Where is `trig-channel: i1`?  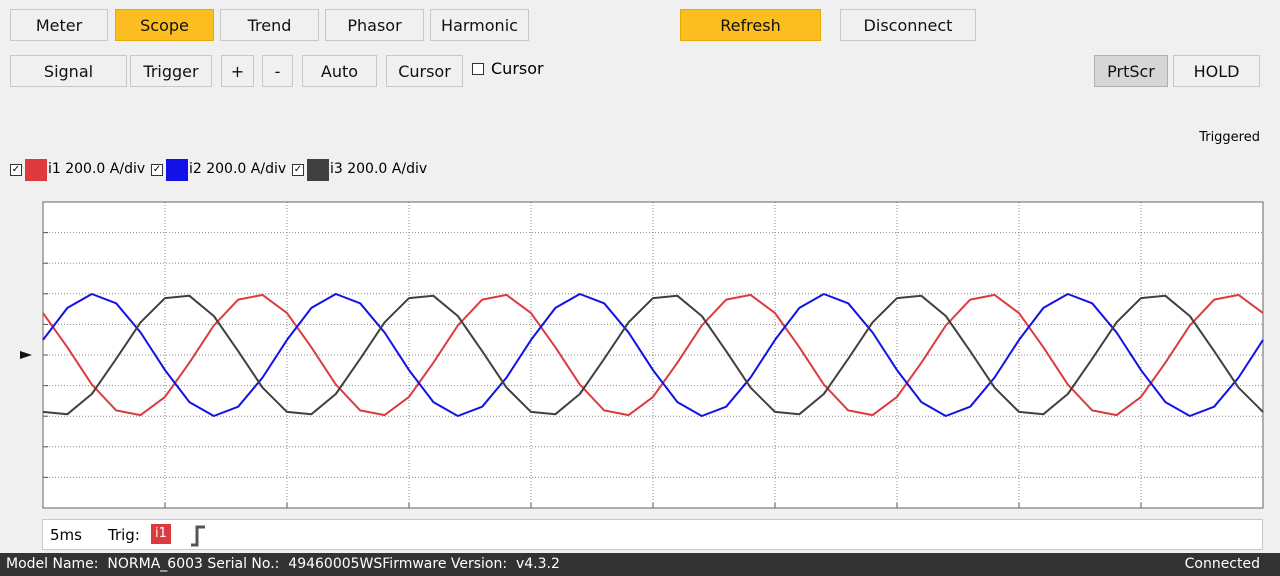
trig-channel: i1 is located at coordinates (161, 534).